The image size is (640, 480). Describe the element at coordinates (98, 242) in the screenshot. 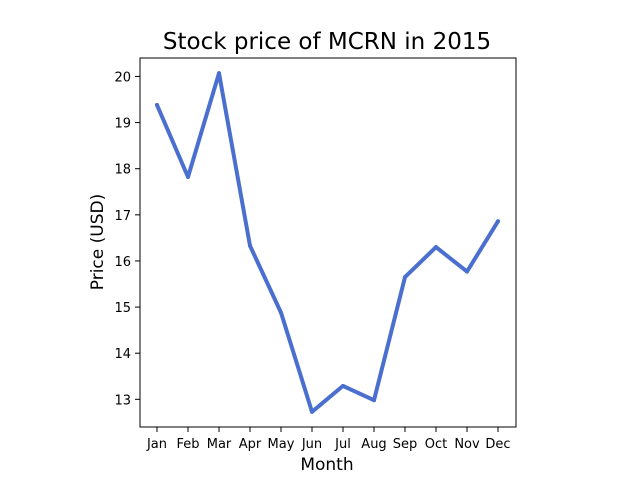

I see `y-axis-label: Price (USD)` at that location.